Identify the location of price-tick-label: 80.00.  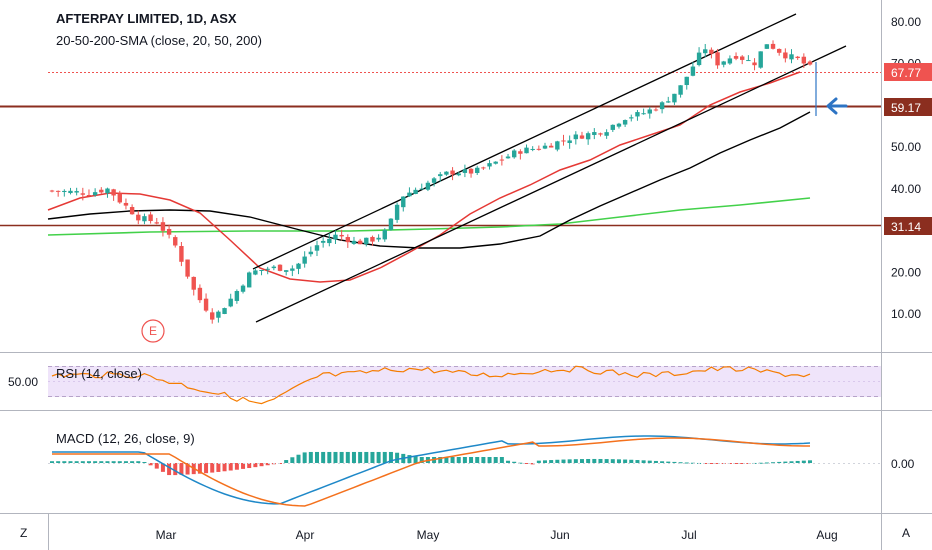
(906, 22).